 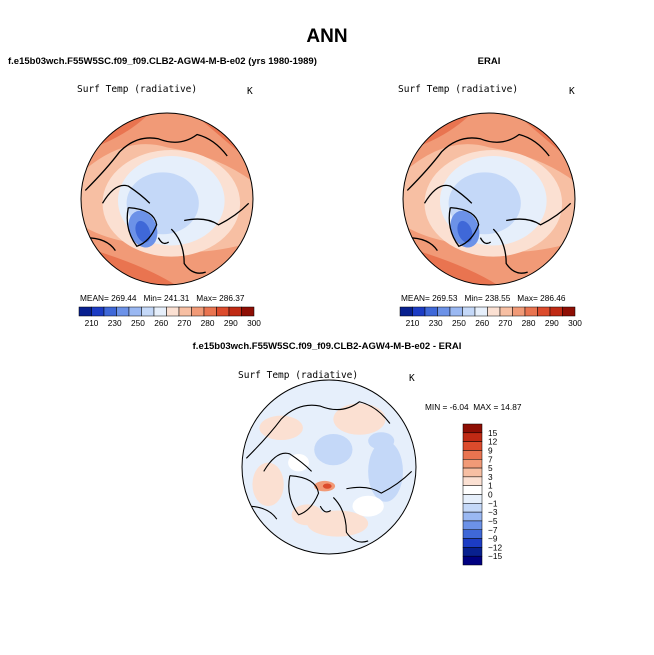 I want to click on coastline-scandinavia, so click(x=350, y=520).